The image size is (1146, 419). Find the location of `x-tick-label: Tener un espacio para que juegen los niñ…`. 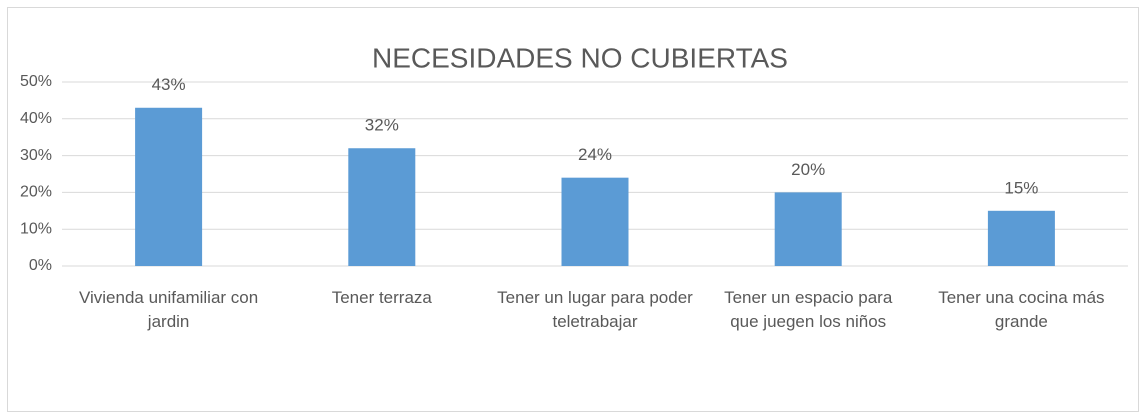

x-tick-label: Tener un espacio para que juegen los niñ… is located at coordinates (808, 309).